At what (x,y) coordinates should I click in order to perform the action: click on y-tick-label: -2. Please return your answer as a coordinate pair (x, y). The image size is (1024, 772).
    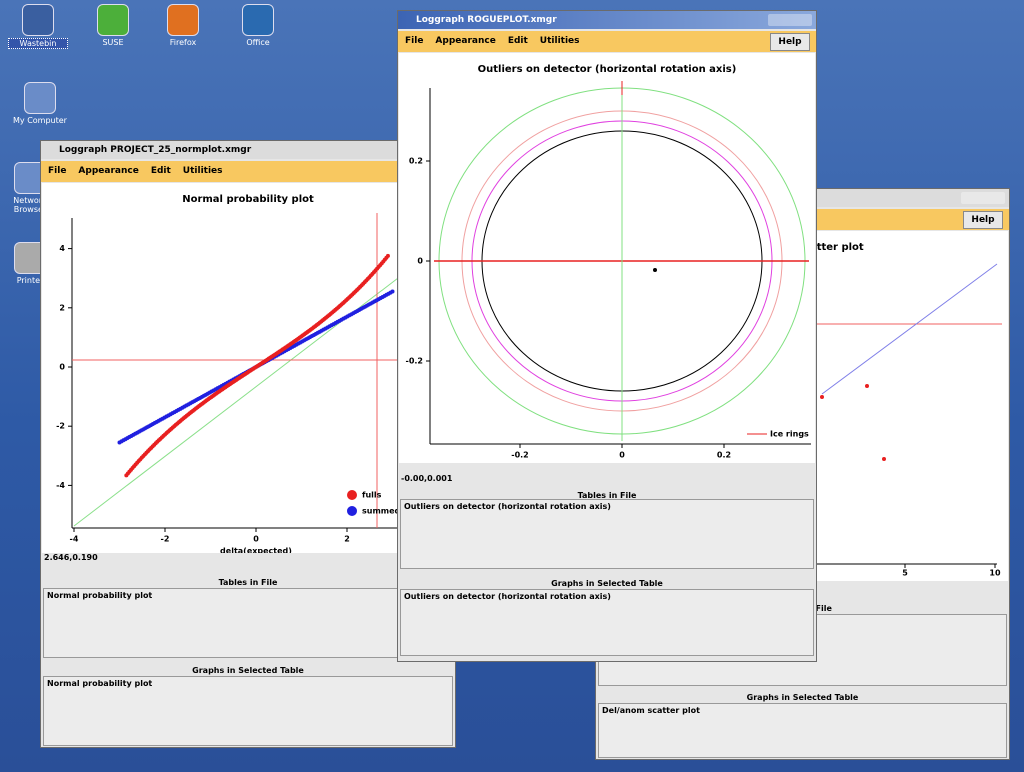
    Looking at the image, I should click on (60, 426).